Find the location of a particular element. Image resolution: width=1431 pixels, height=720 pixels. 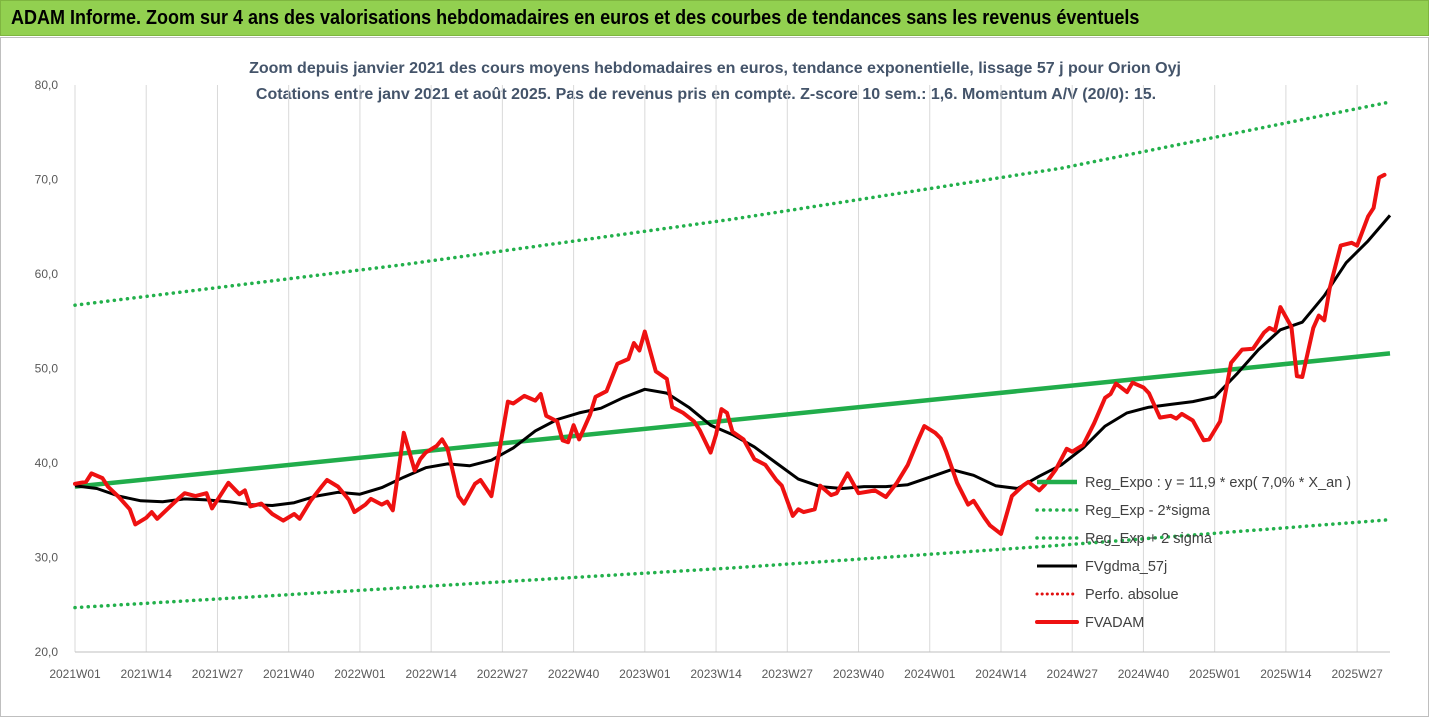

x-tick-label: 2022W40 is located at coordinates (574, 674).